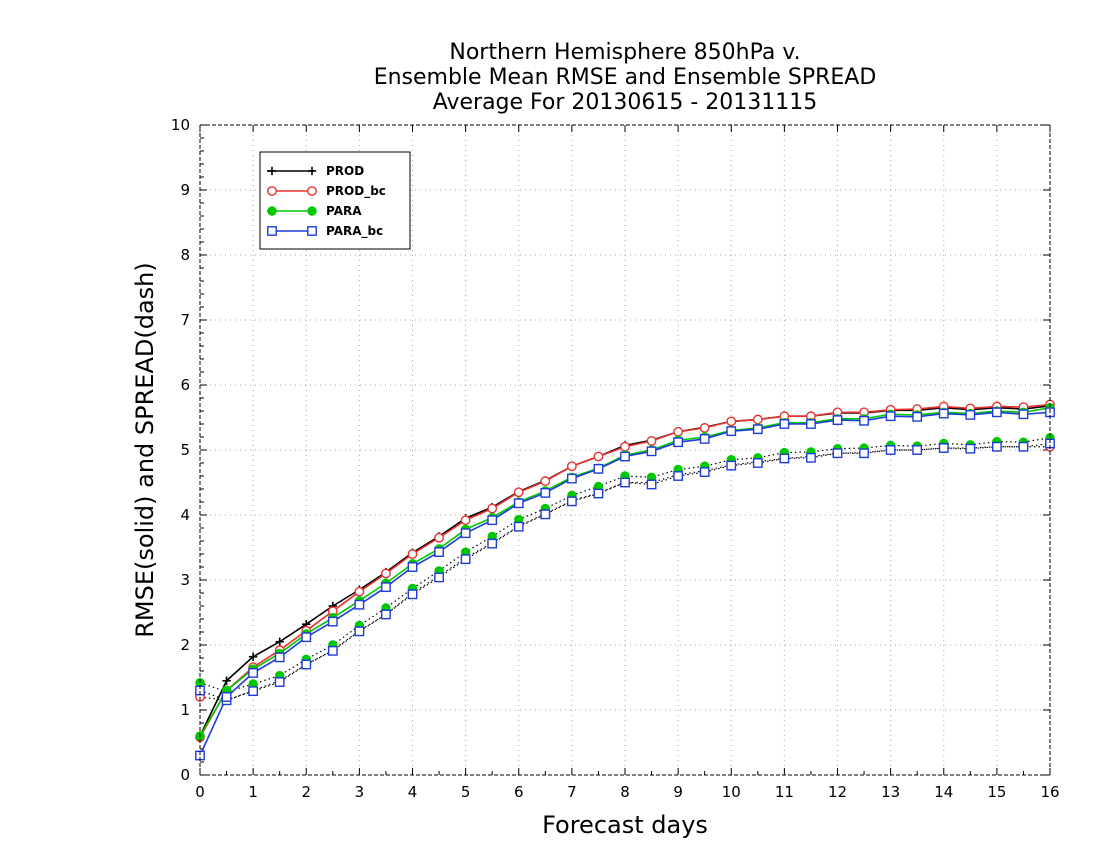 Image resolution: width=1100 pixels, height=850 pixels. What do you see at coordinates (345, 171) in the screenshot?
I see `legend-label: PROD` at bounding box center [345, 171].